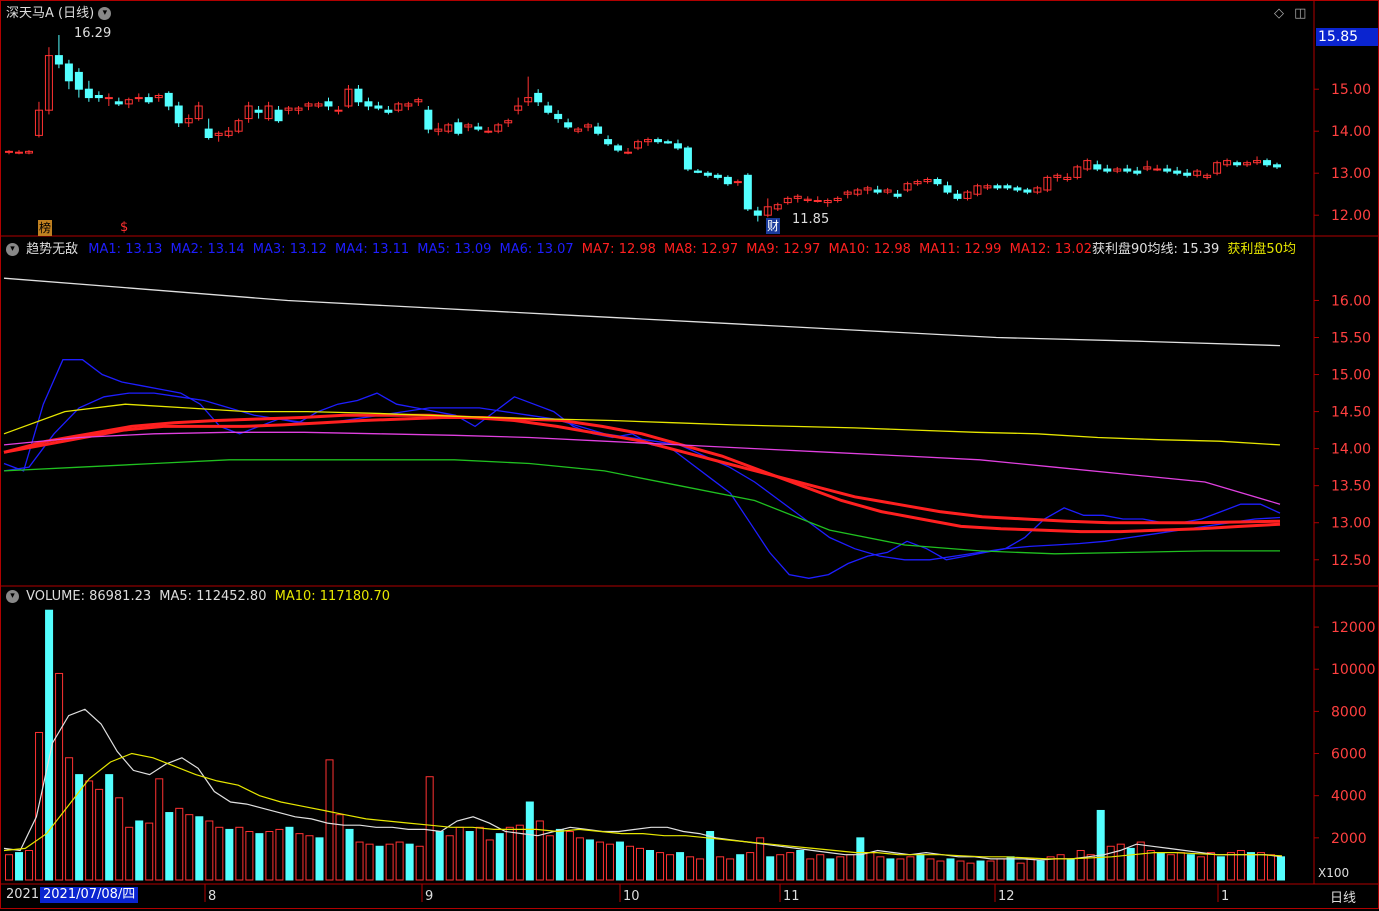  Describe the element at coordinates (454, 249) in the screenshot. I see `ma5-label: MA5: 13.09` at that location.